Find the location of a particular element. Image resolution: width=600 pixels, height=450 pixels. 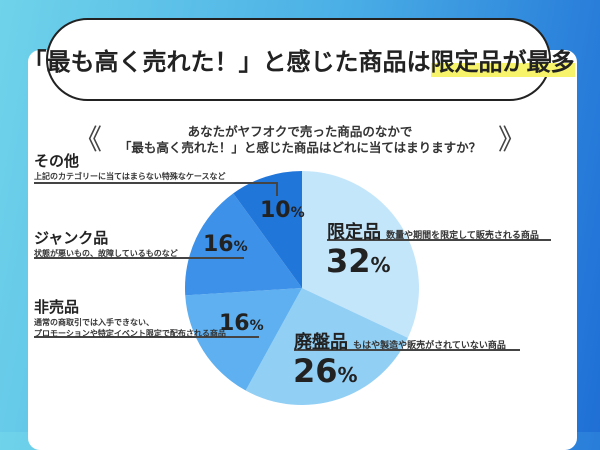

pct-genteihin: 32% is located at coordinates (358, 261).